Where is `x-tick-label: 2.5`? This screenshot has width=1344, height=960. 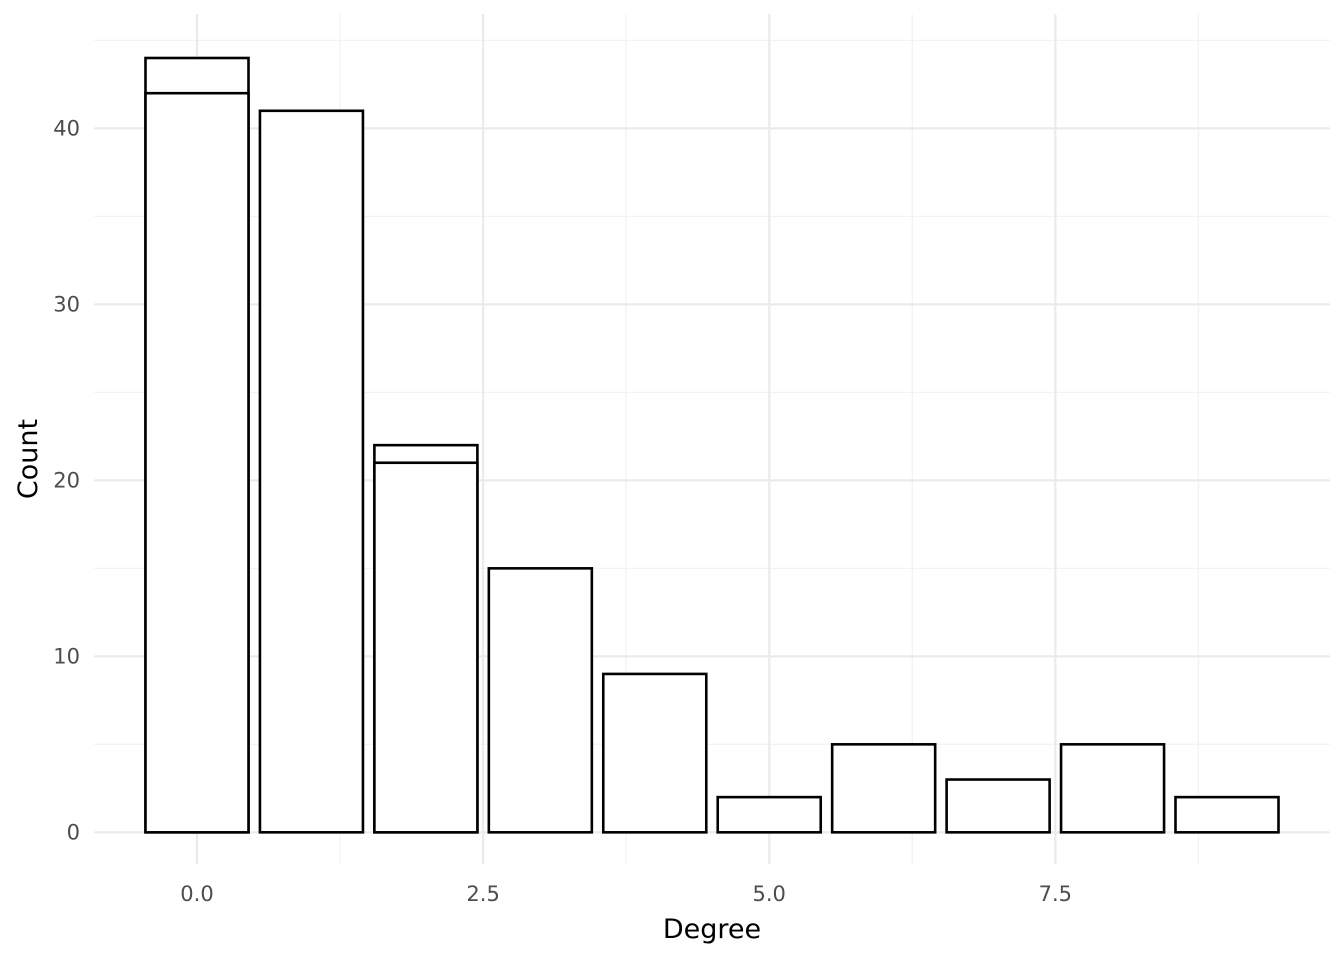
x-tick-label: 2.5 is located at coordinates (482, 894).